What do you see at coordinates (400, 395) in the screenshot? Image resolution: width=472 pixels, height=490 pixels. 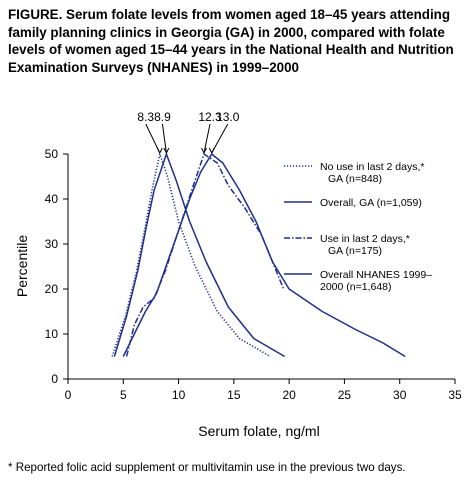 I see `x-tick-label: 30` at bounding box center [400, 395].